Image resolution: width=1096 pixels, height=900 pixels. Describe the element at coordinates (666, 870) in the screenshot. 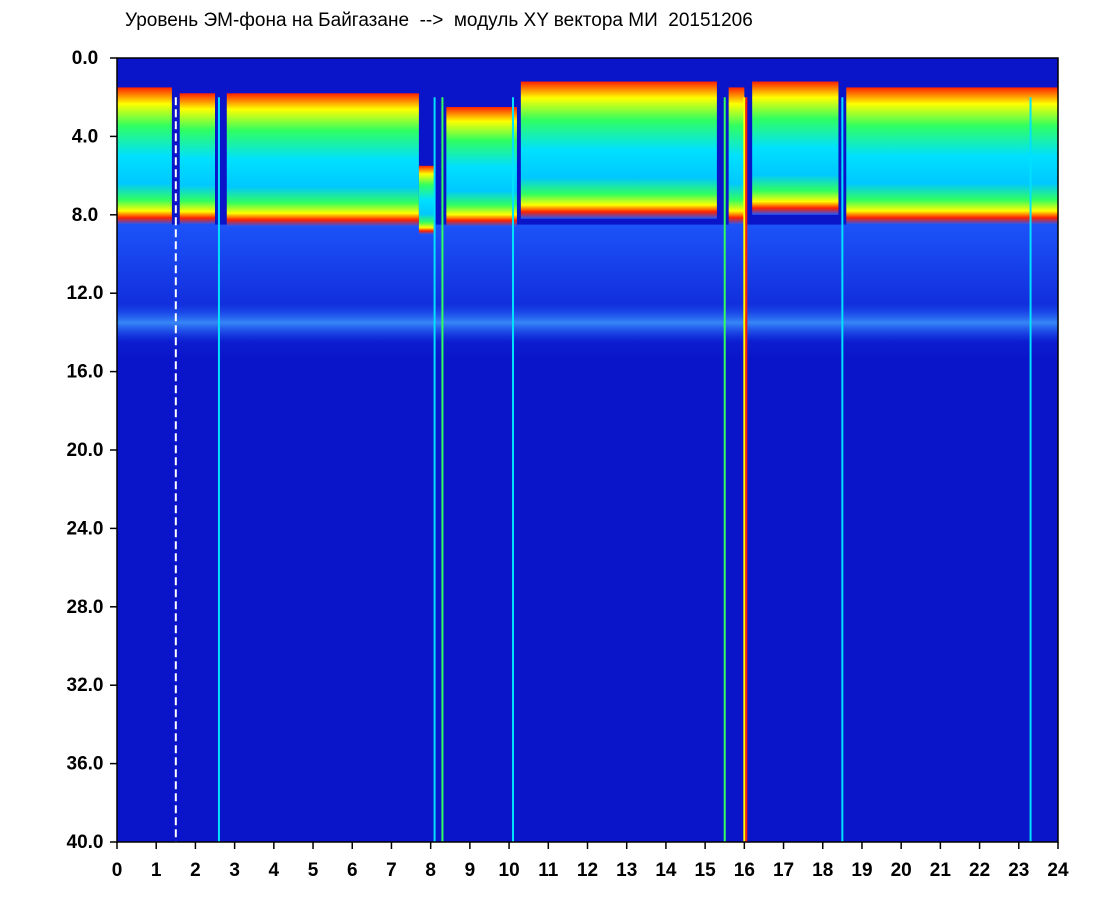

I see `x-tick-label: 14` at that location.